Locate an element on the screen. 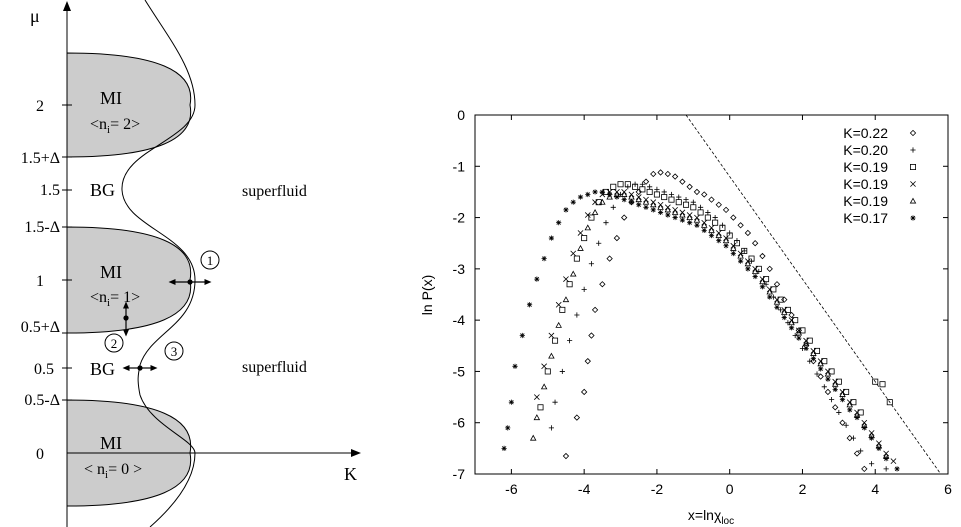 This screenshot has height=527, width=961. lobe-1-title: MI is located at coordinates (111, 272).